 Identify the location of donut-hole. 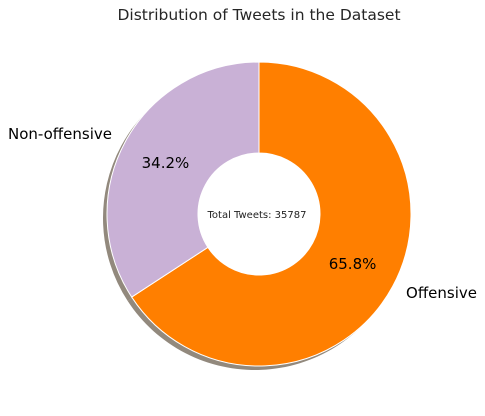
(259, 214).